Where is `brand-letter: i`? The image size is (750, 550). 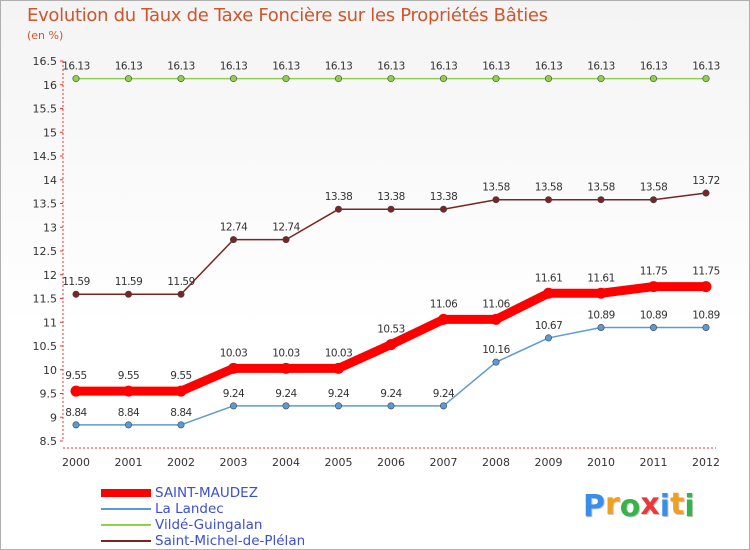 brand-letter: i is located at coordinates (665, 506).